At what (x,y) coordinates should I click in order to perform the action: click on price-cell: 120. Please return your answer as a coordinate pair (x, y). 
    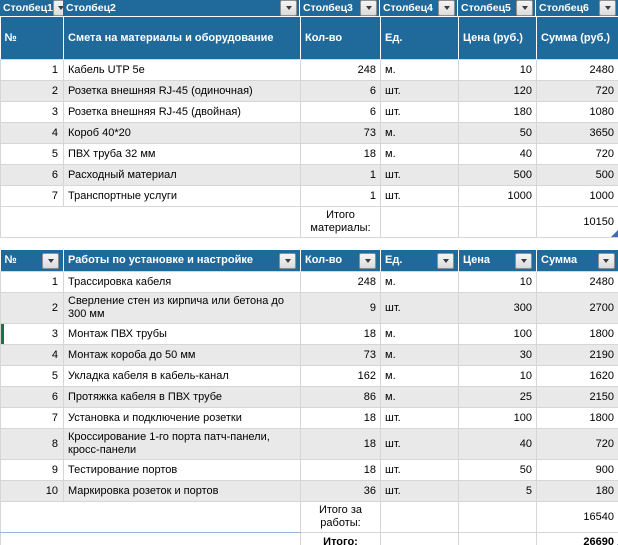
    Looking at the image, I should click on (497, 91).